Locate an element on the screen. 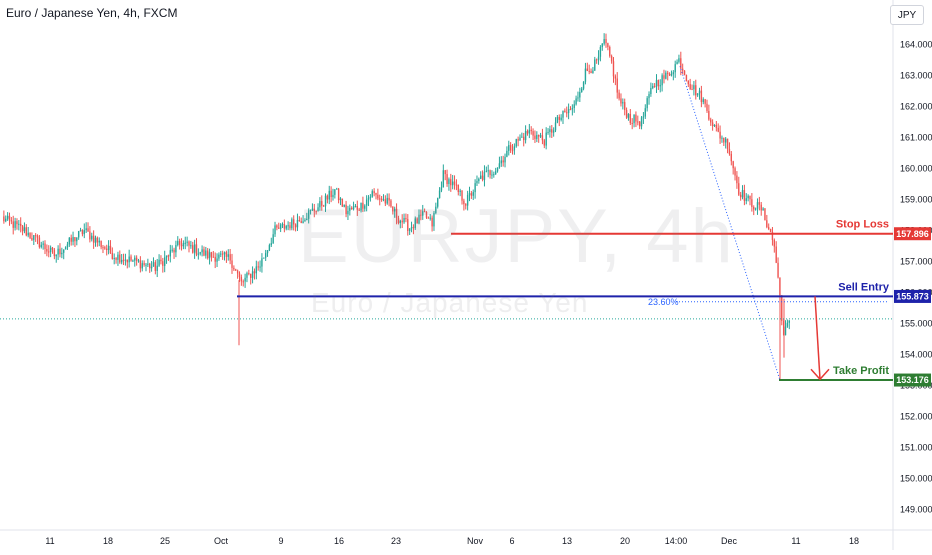  price-tick-label: 151.000 is located at coordinates (916, 448).